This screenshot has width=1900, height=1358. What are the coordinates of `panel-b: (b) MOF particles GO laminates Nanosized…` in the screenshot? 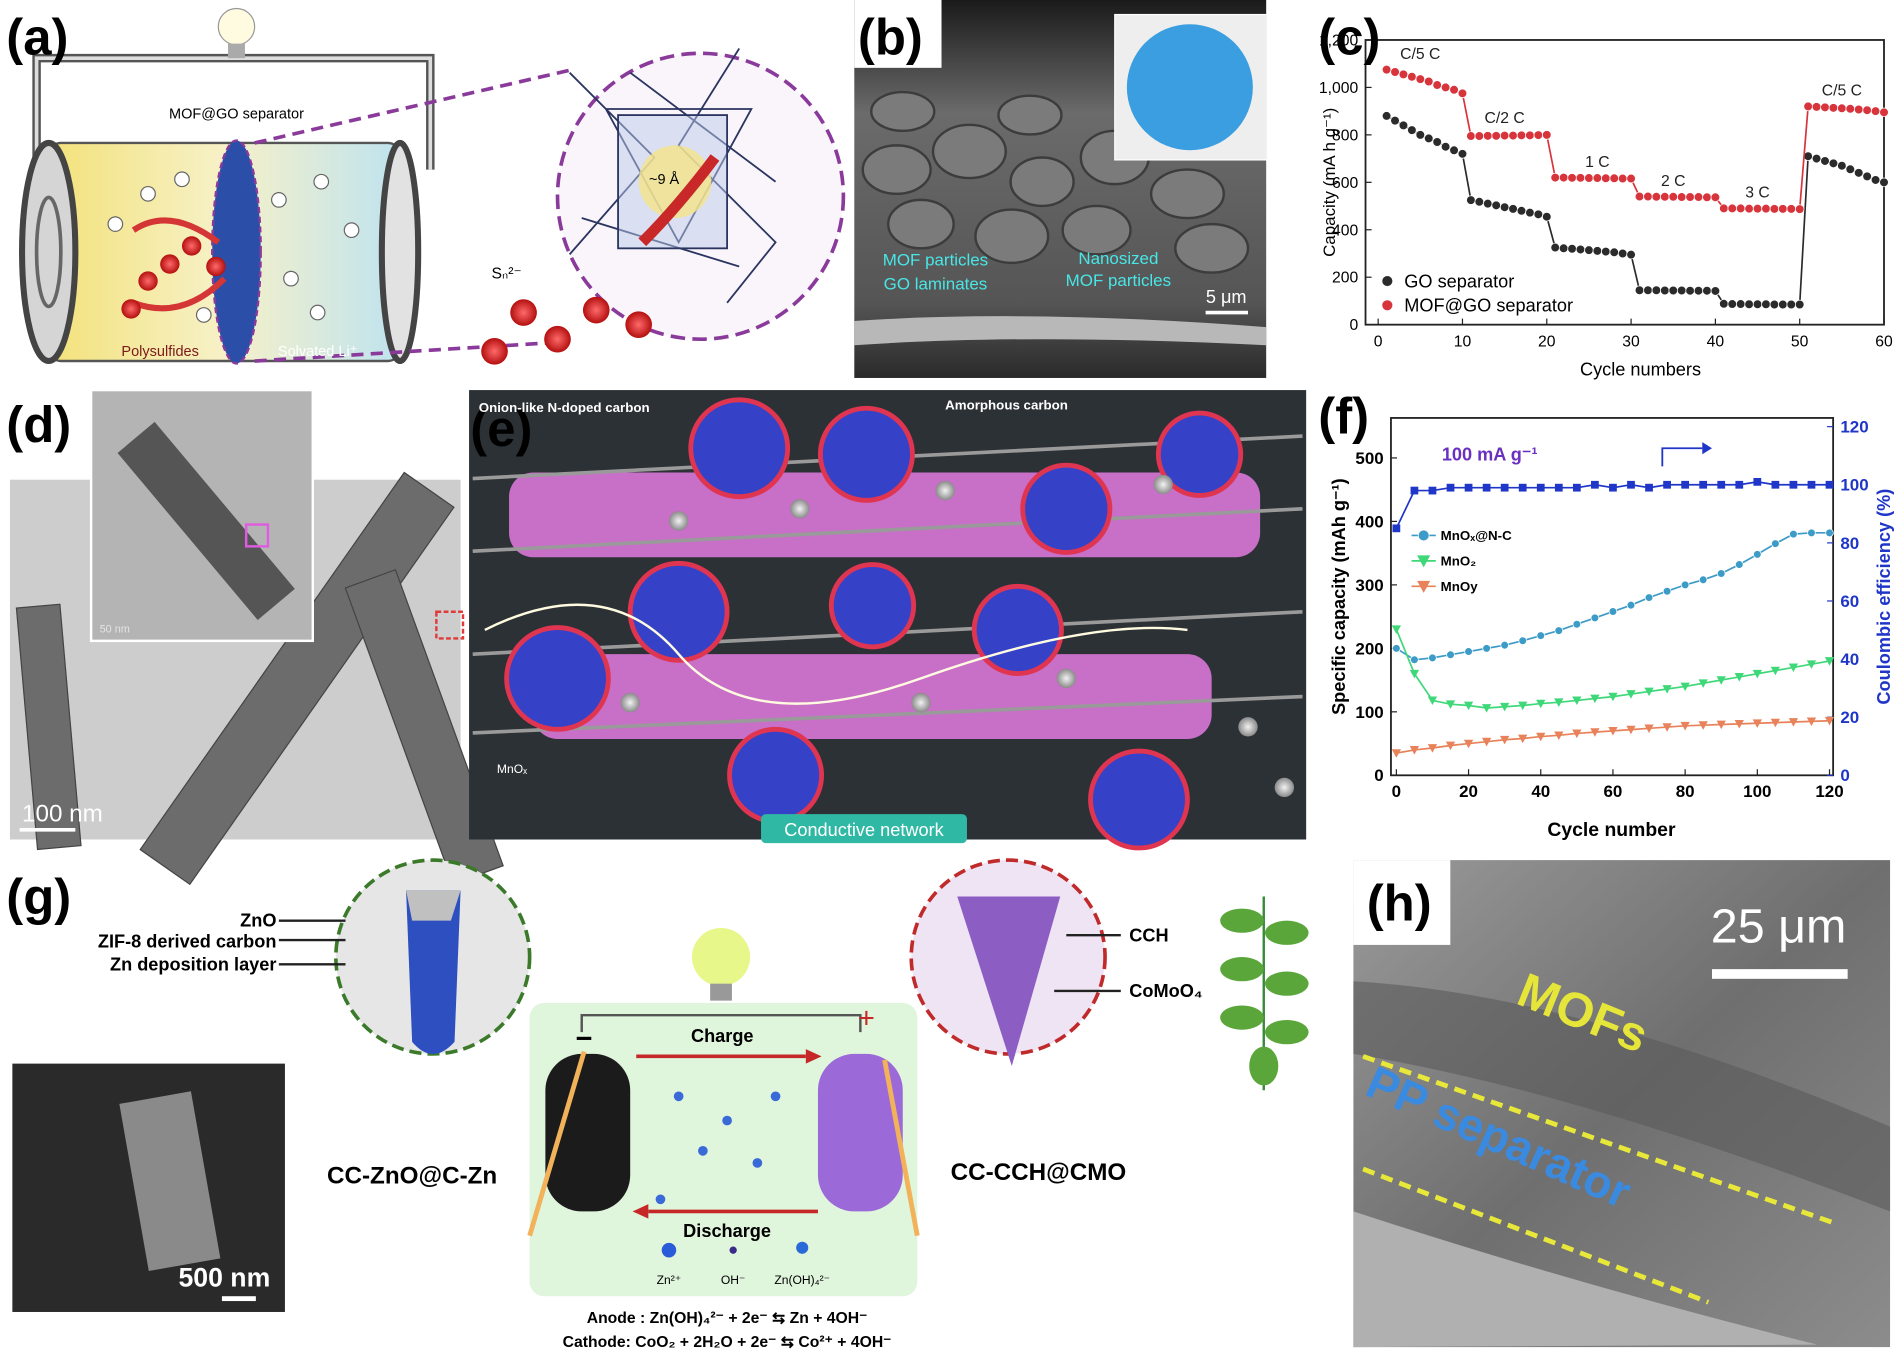 It's located at (1061, 189).